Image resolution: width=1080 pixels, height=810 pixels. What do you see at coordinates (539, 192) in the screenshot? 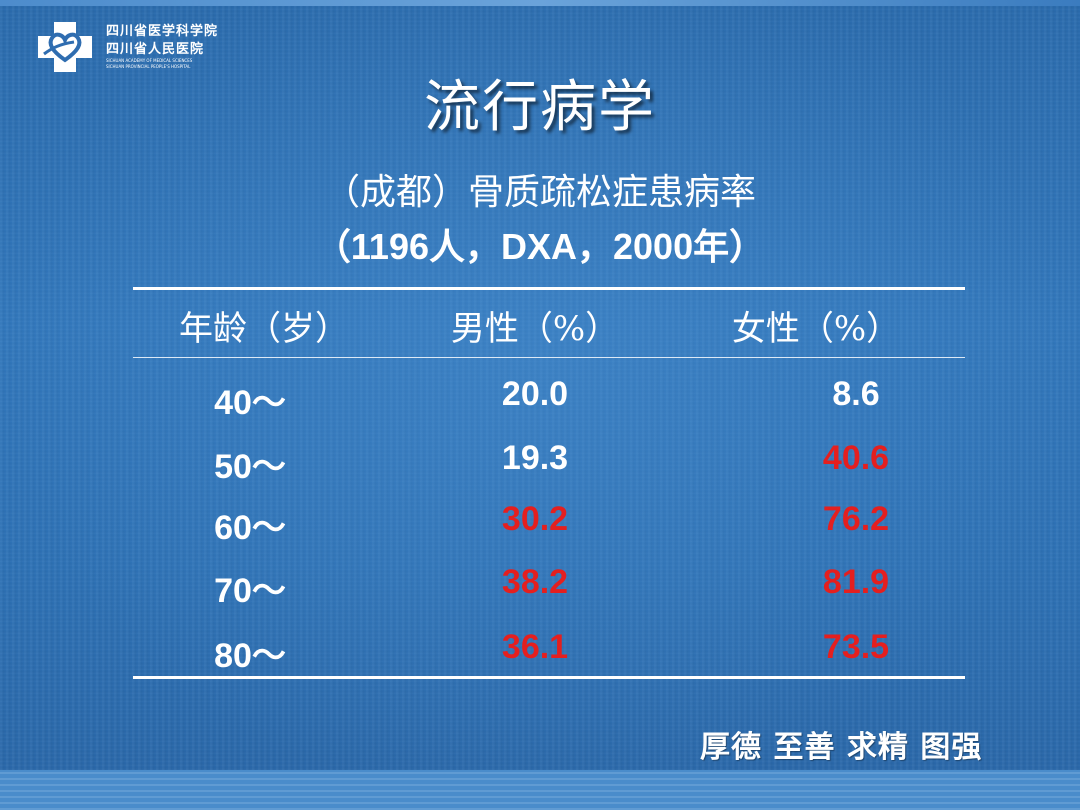
I see `subtitle-line1: （成都）骨质疏松症患病率` at bounding box center [539, 192].